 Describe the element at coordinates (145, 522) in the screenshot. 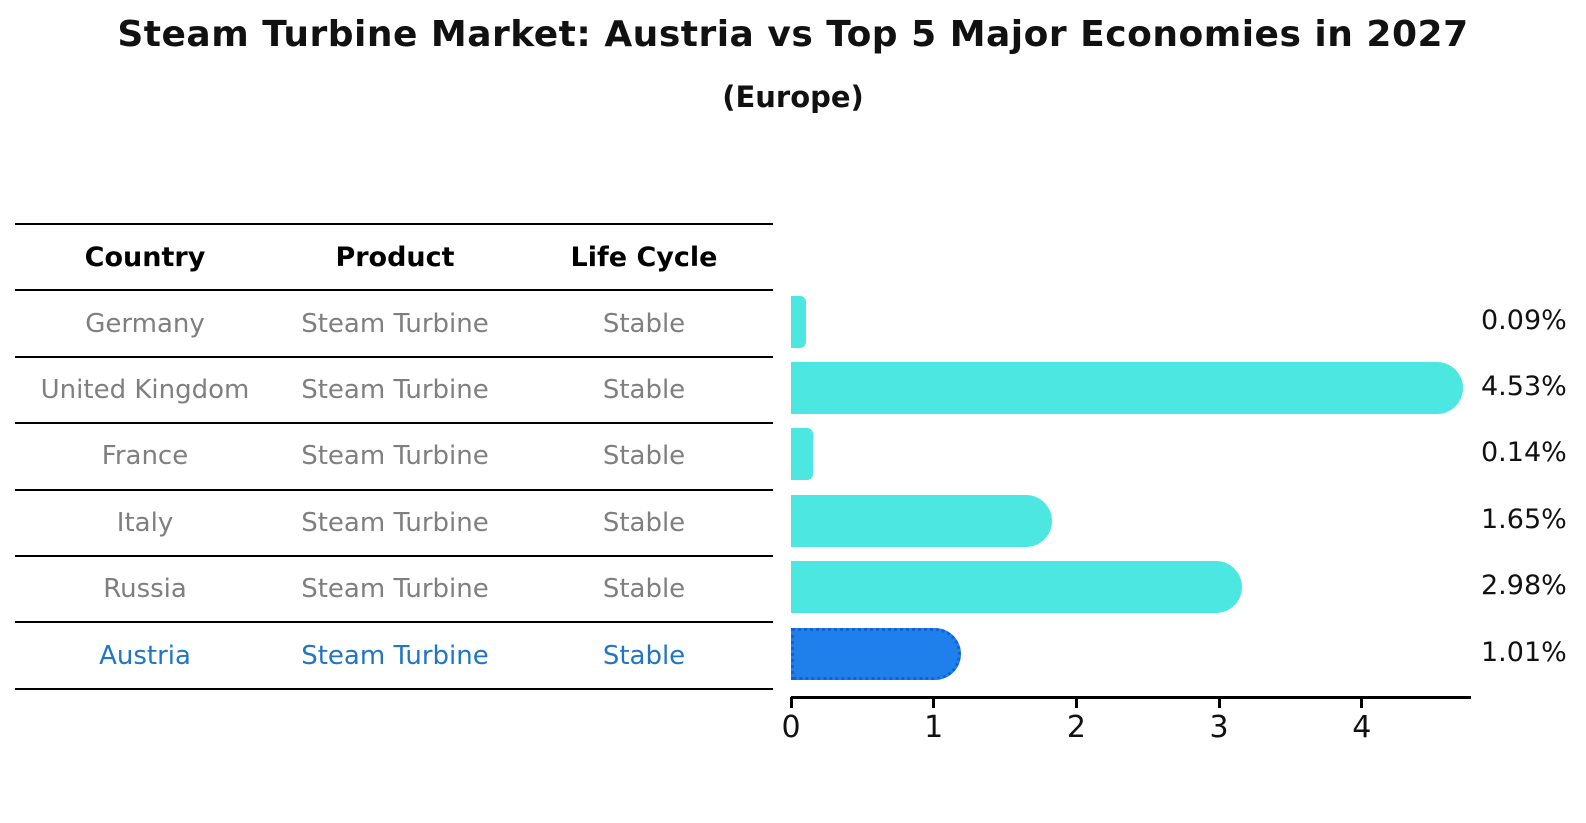

I see `country-cell: Italy` at that location.